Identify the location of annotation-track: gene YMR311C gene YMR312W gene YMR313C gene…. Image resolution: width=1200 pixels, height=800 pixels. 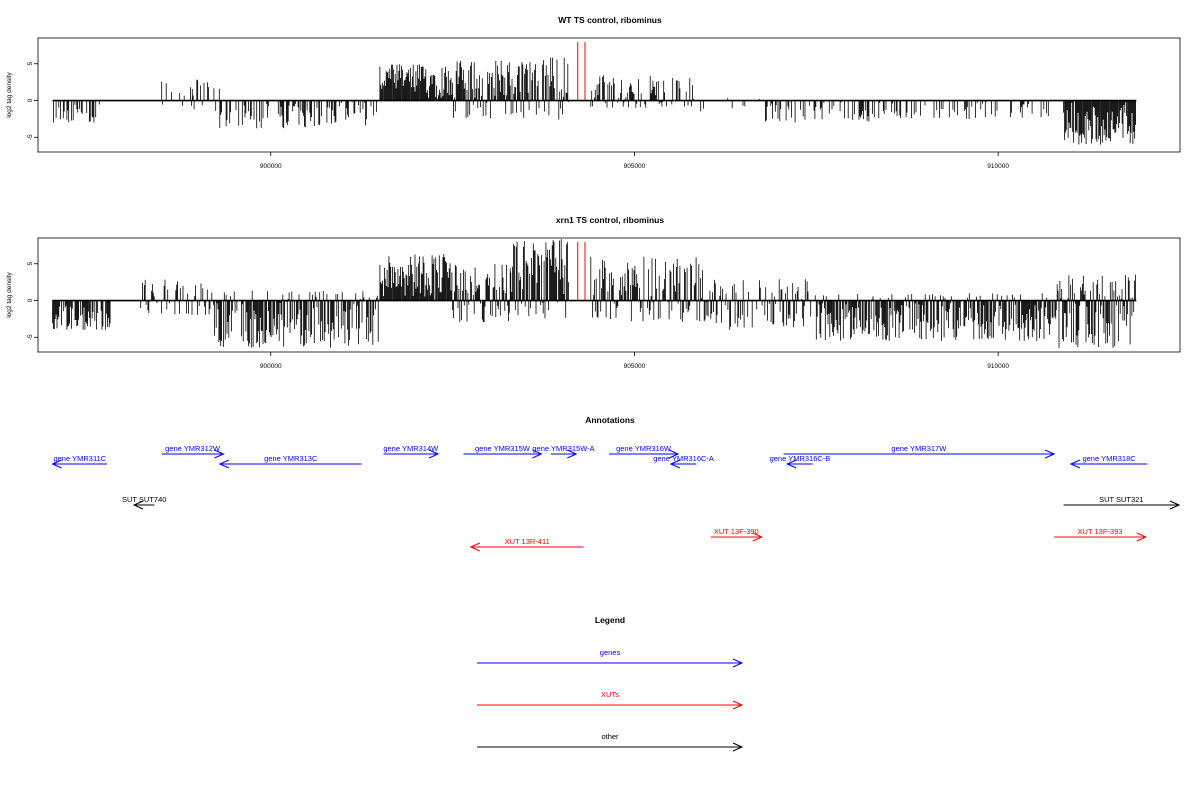
(616, 498).